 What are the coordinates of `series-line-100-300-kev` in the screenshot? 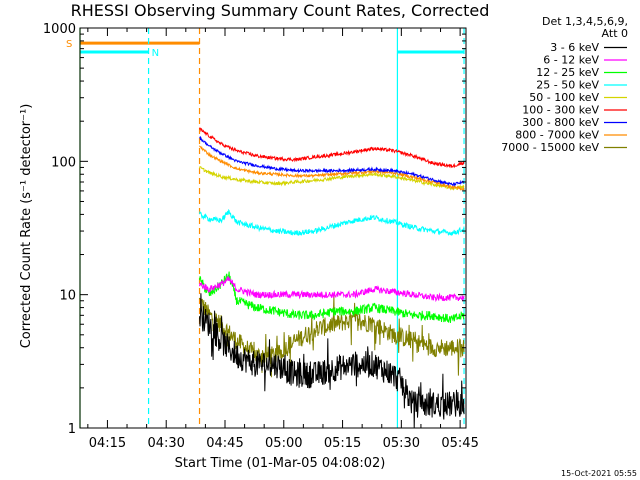 It's located at (332, 148).